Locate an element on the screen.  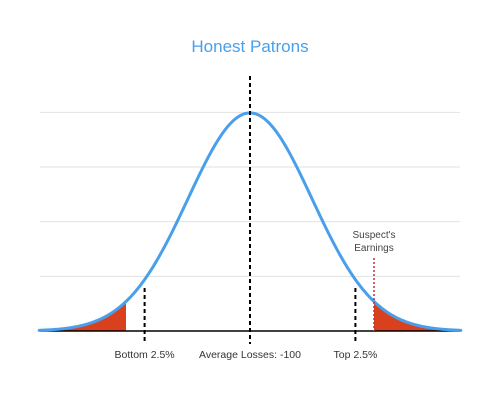
suspect-label-line1: Suspect's is located at coordinates (373, 235).